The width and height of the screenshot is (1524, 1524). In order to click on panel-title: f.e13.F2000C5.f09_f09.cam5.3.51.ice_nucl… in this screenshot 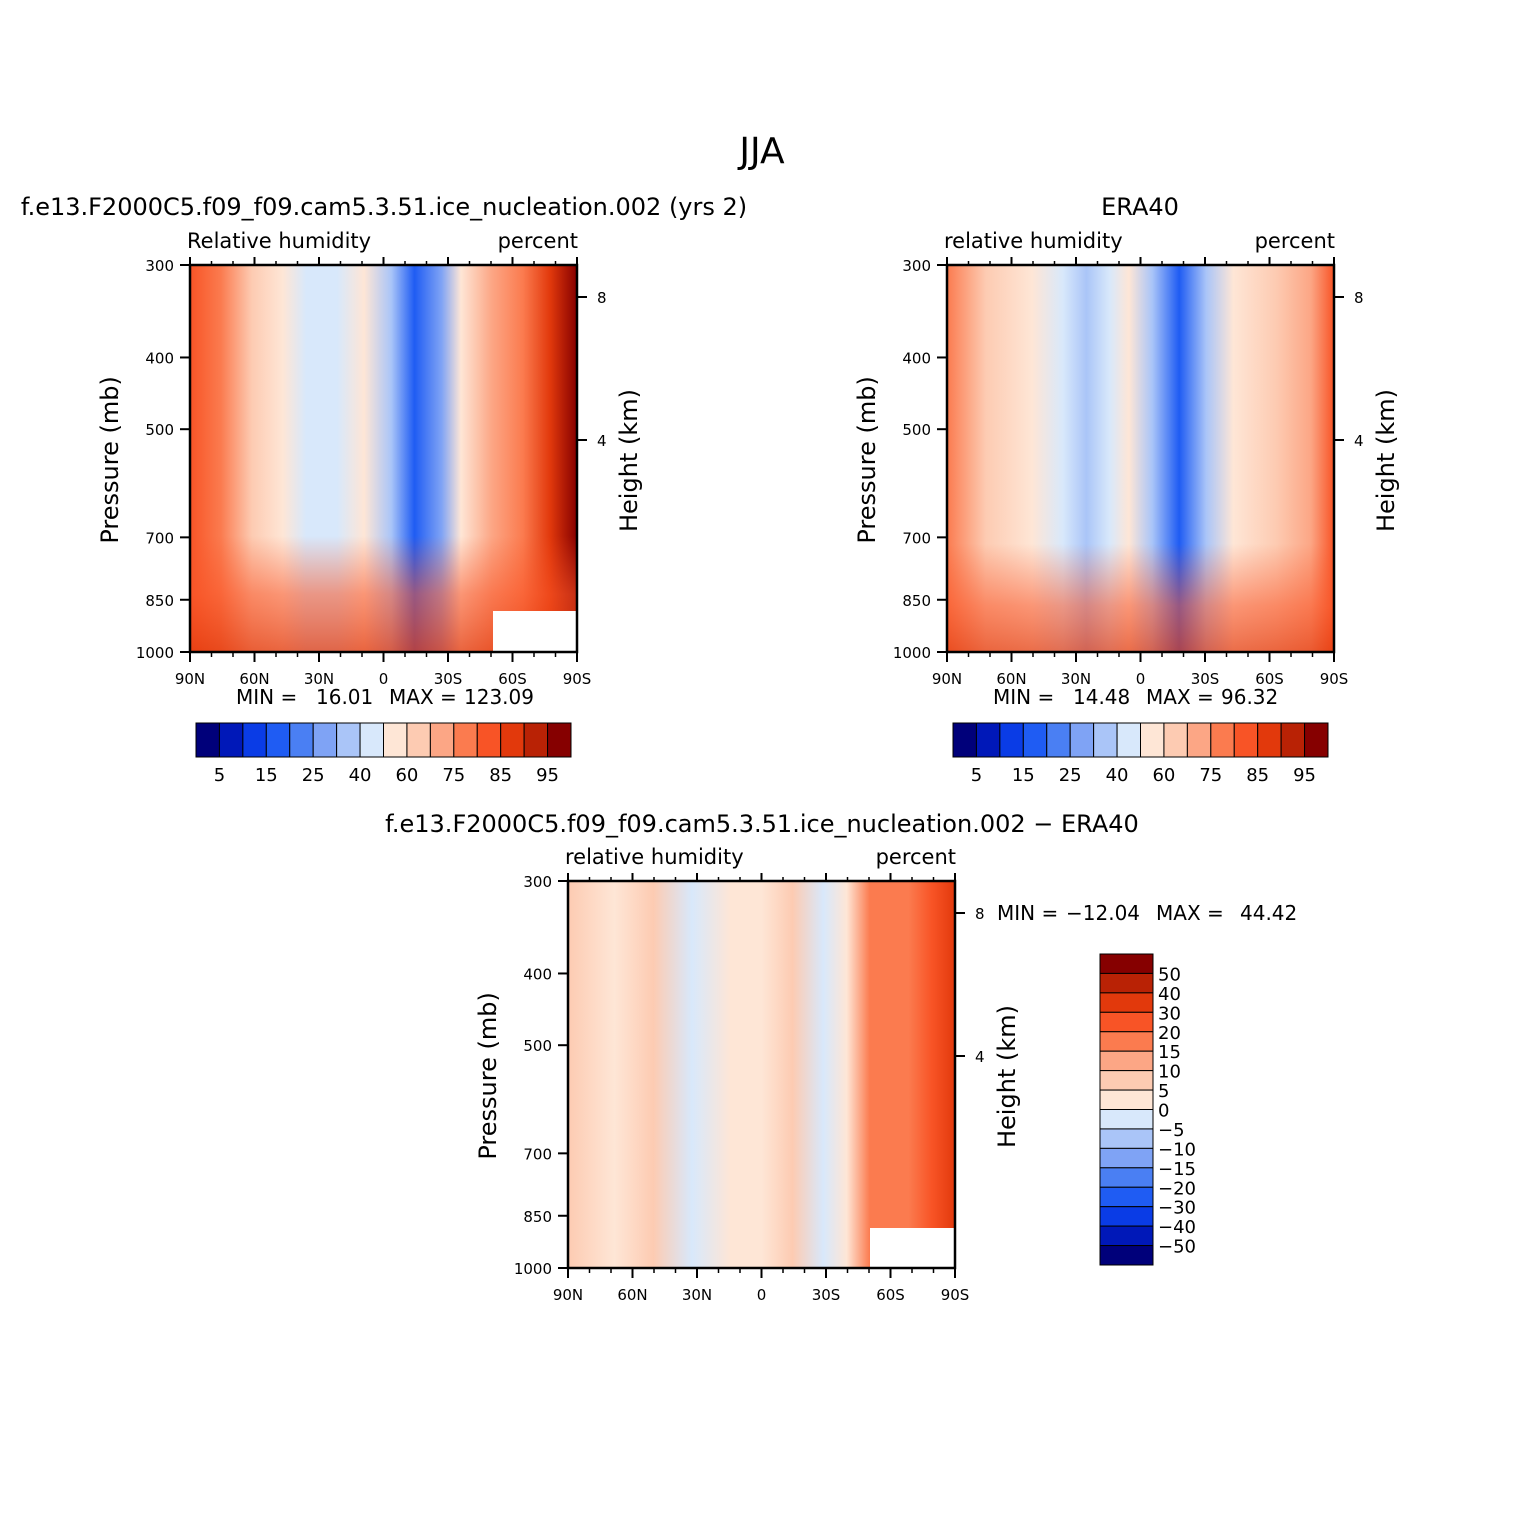, I will do `click(384, 207)`.